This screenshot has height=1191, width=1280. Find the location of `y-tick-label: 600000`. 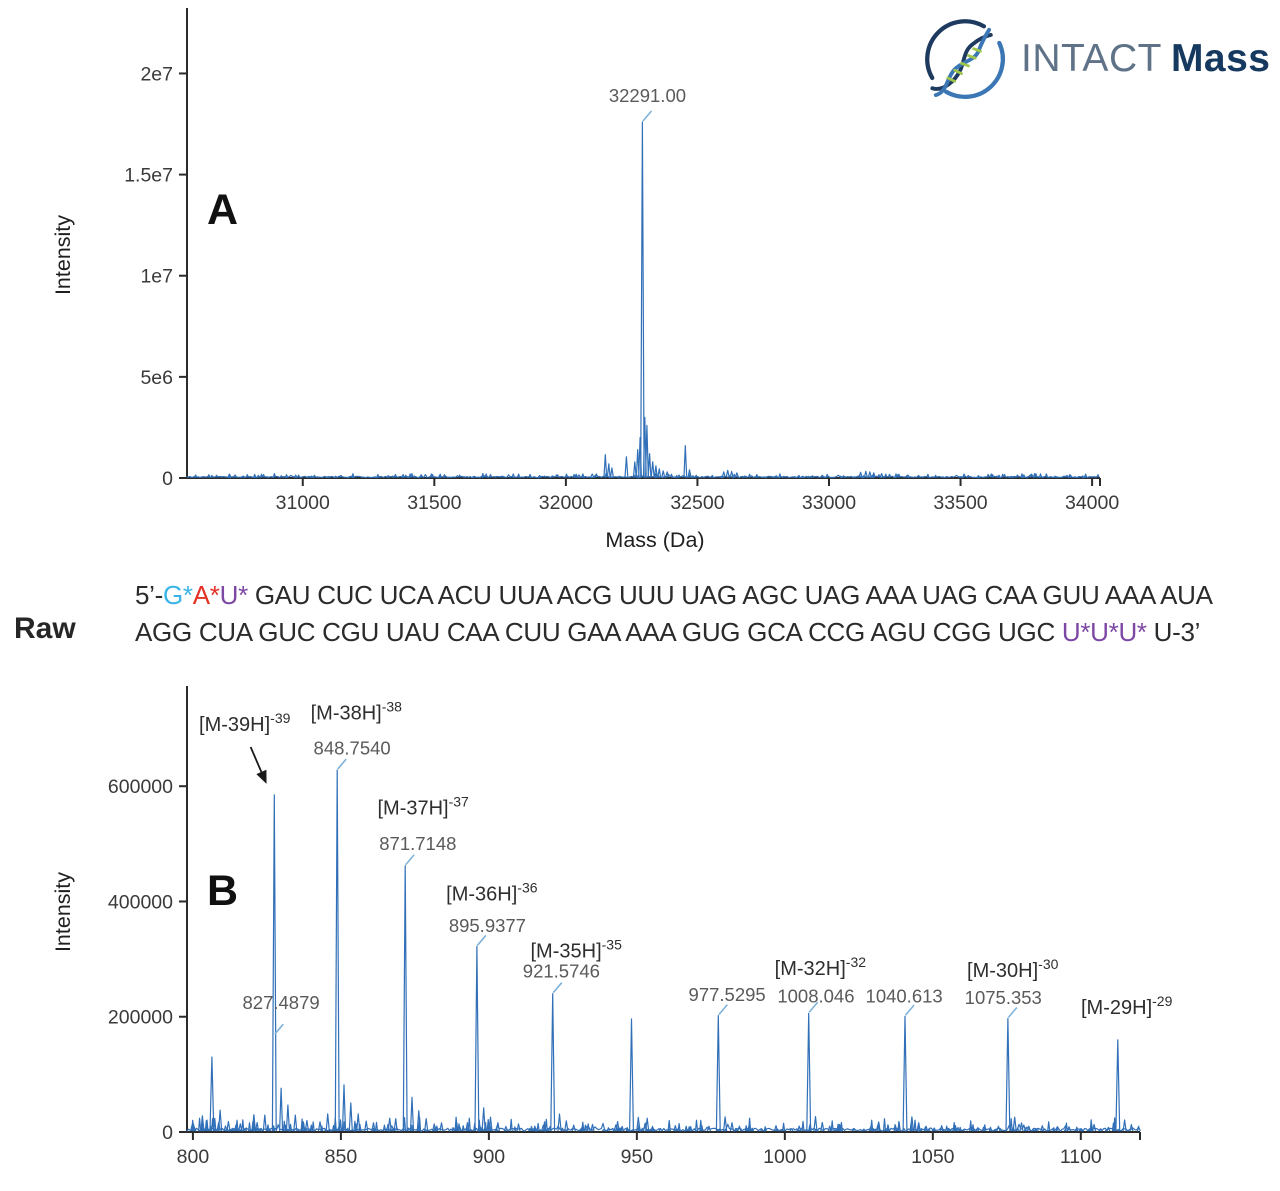

y-tick-label: 600000 is located at coordinates (140, 787).